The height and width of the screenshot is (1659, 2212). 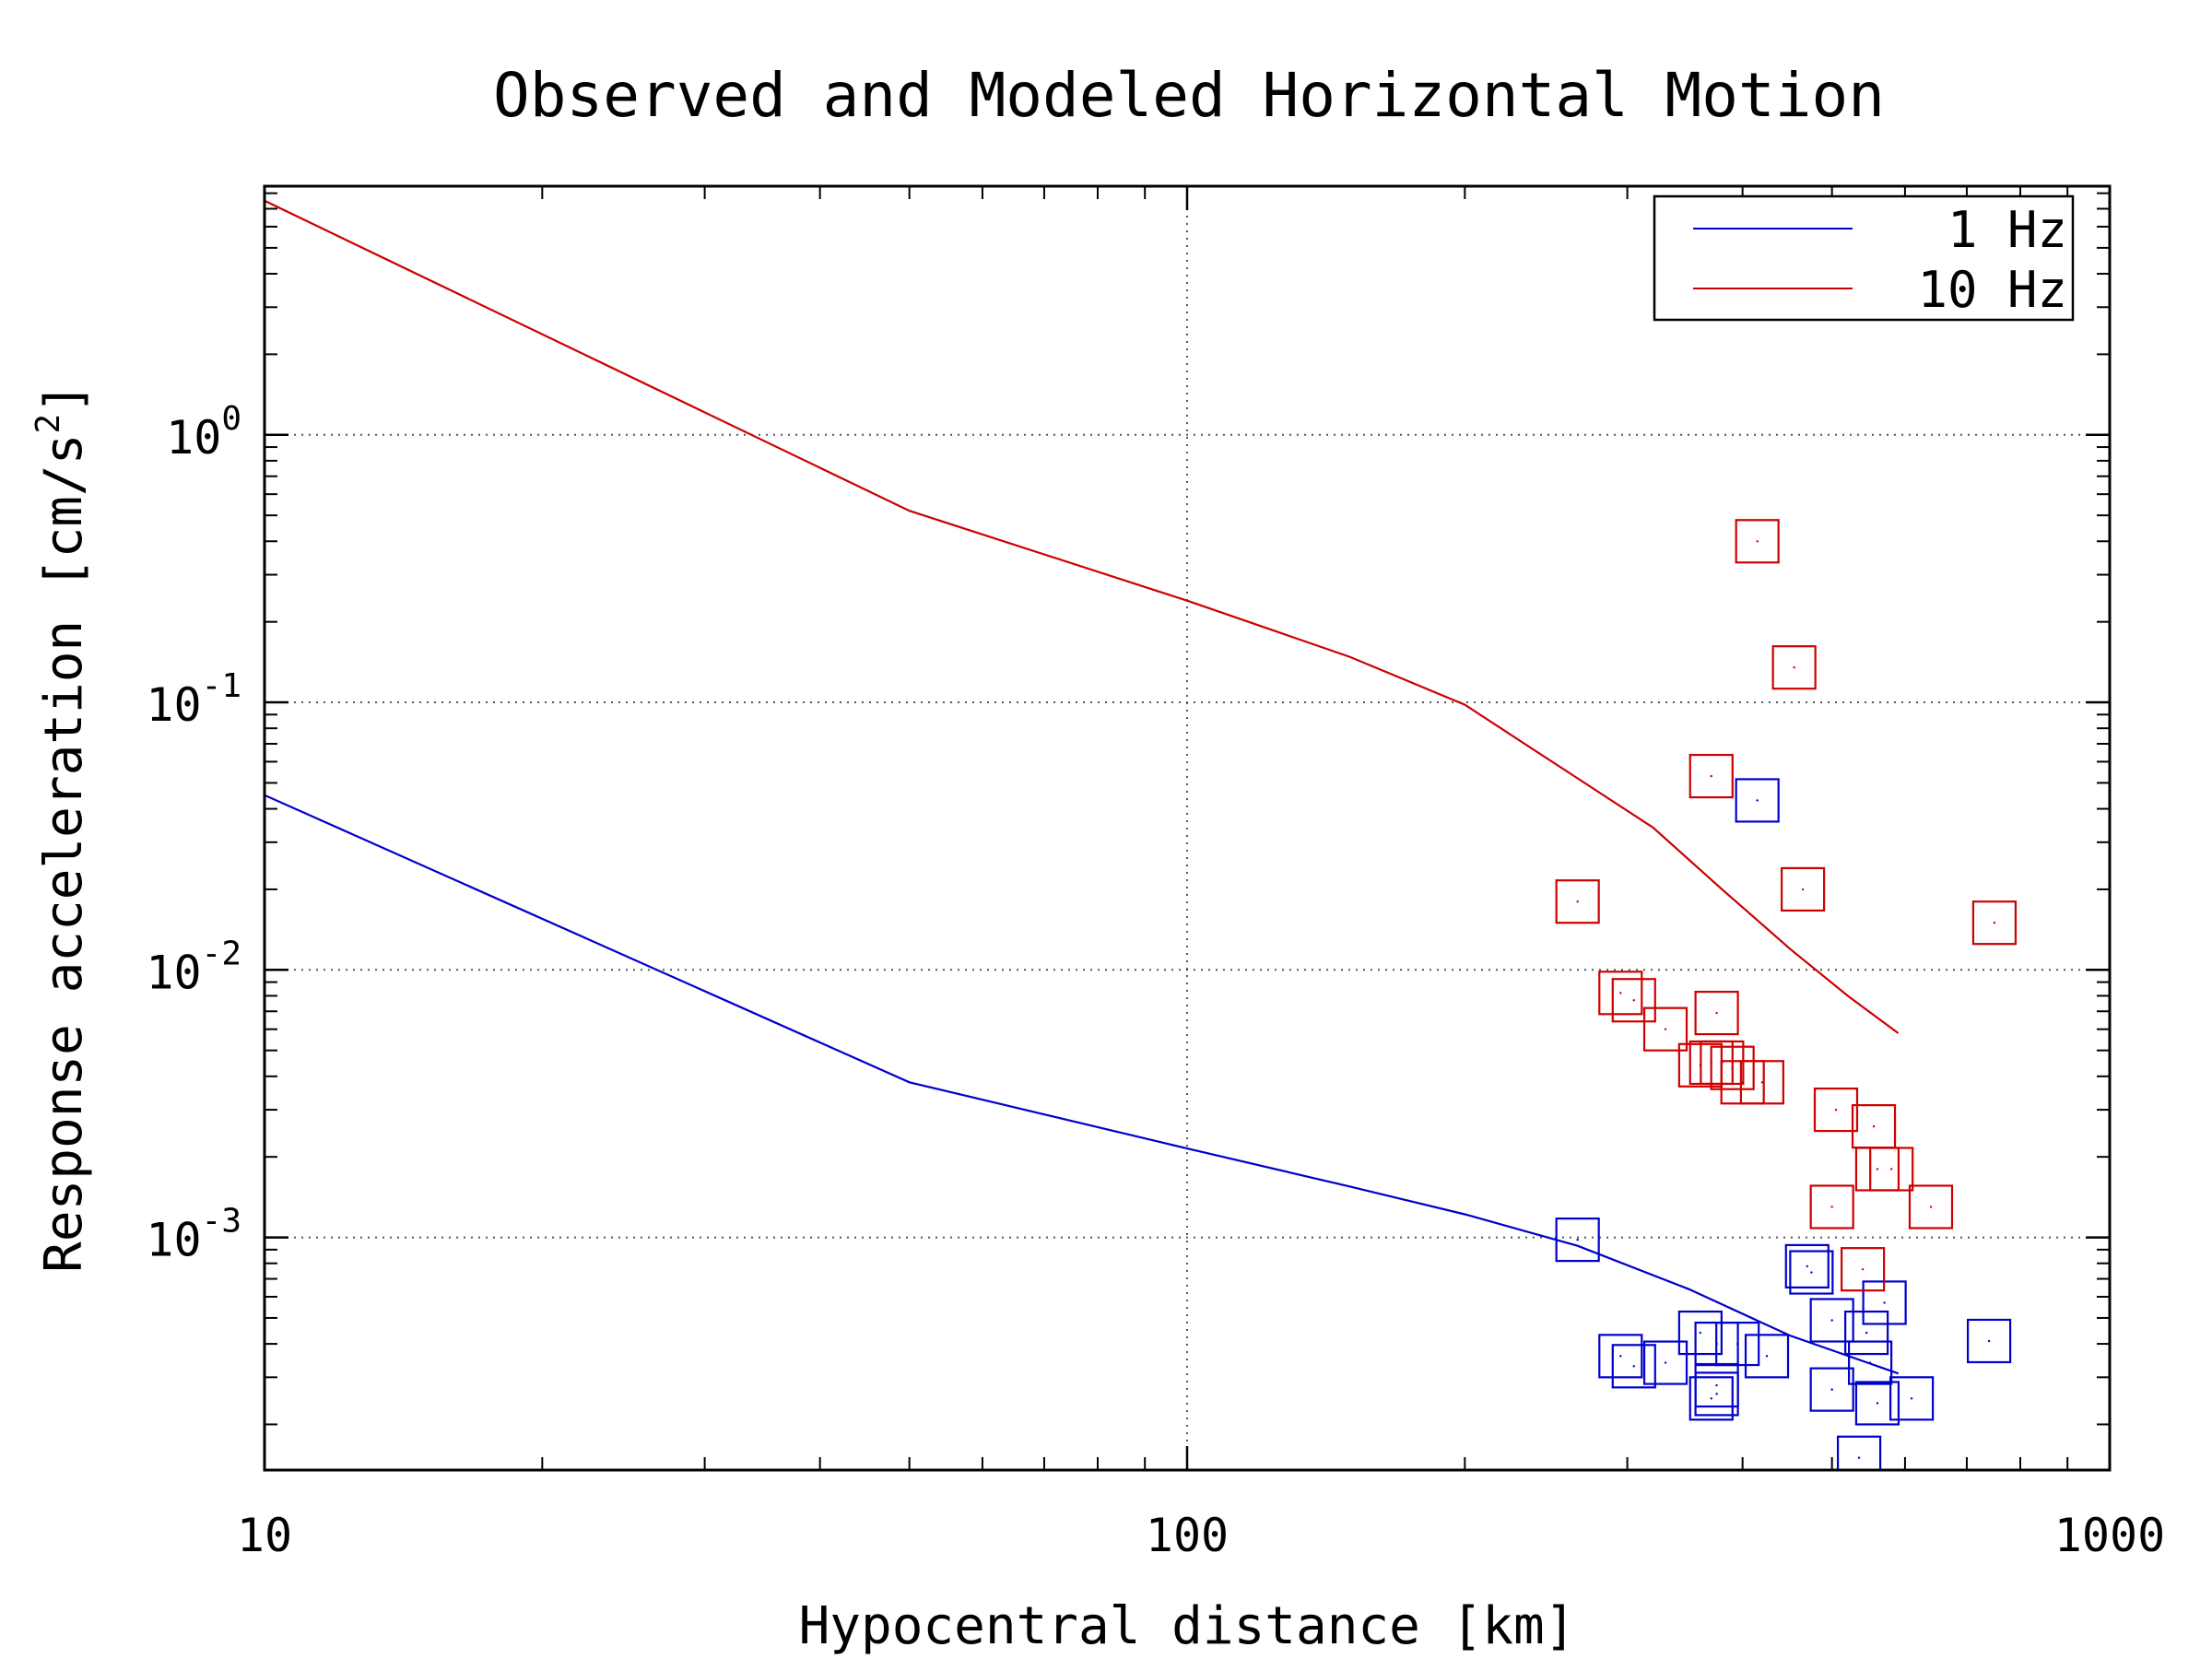 I want to click on y-tick-label: 10⁻², so click(x=193, y=967).